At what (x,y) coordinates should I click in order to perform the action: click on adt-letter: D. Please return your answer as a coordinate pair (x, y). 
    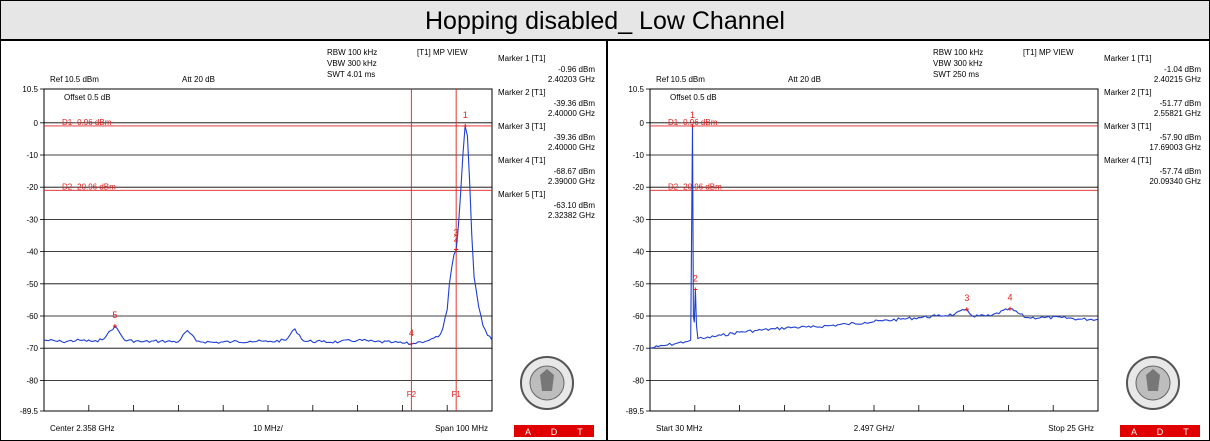
    Looking at the image, I should click on (554, 432).